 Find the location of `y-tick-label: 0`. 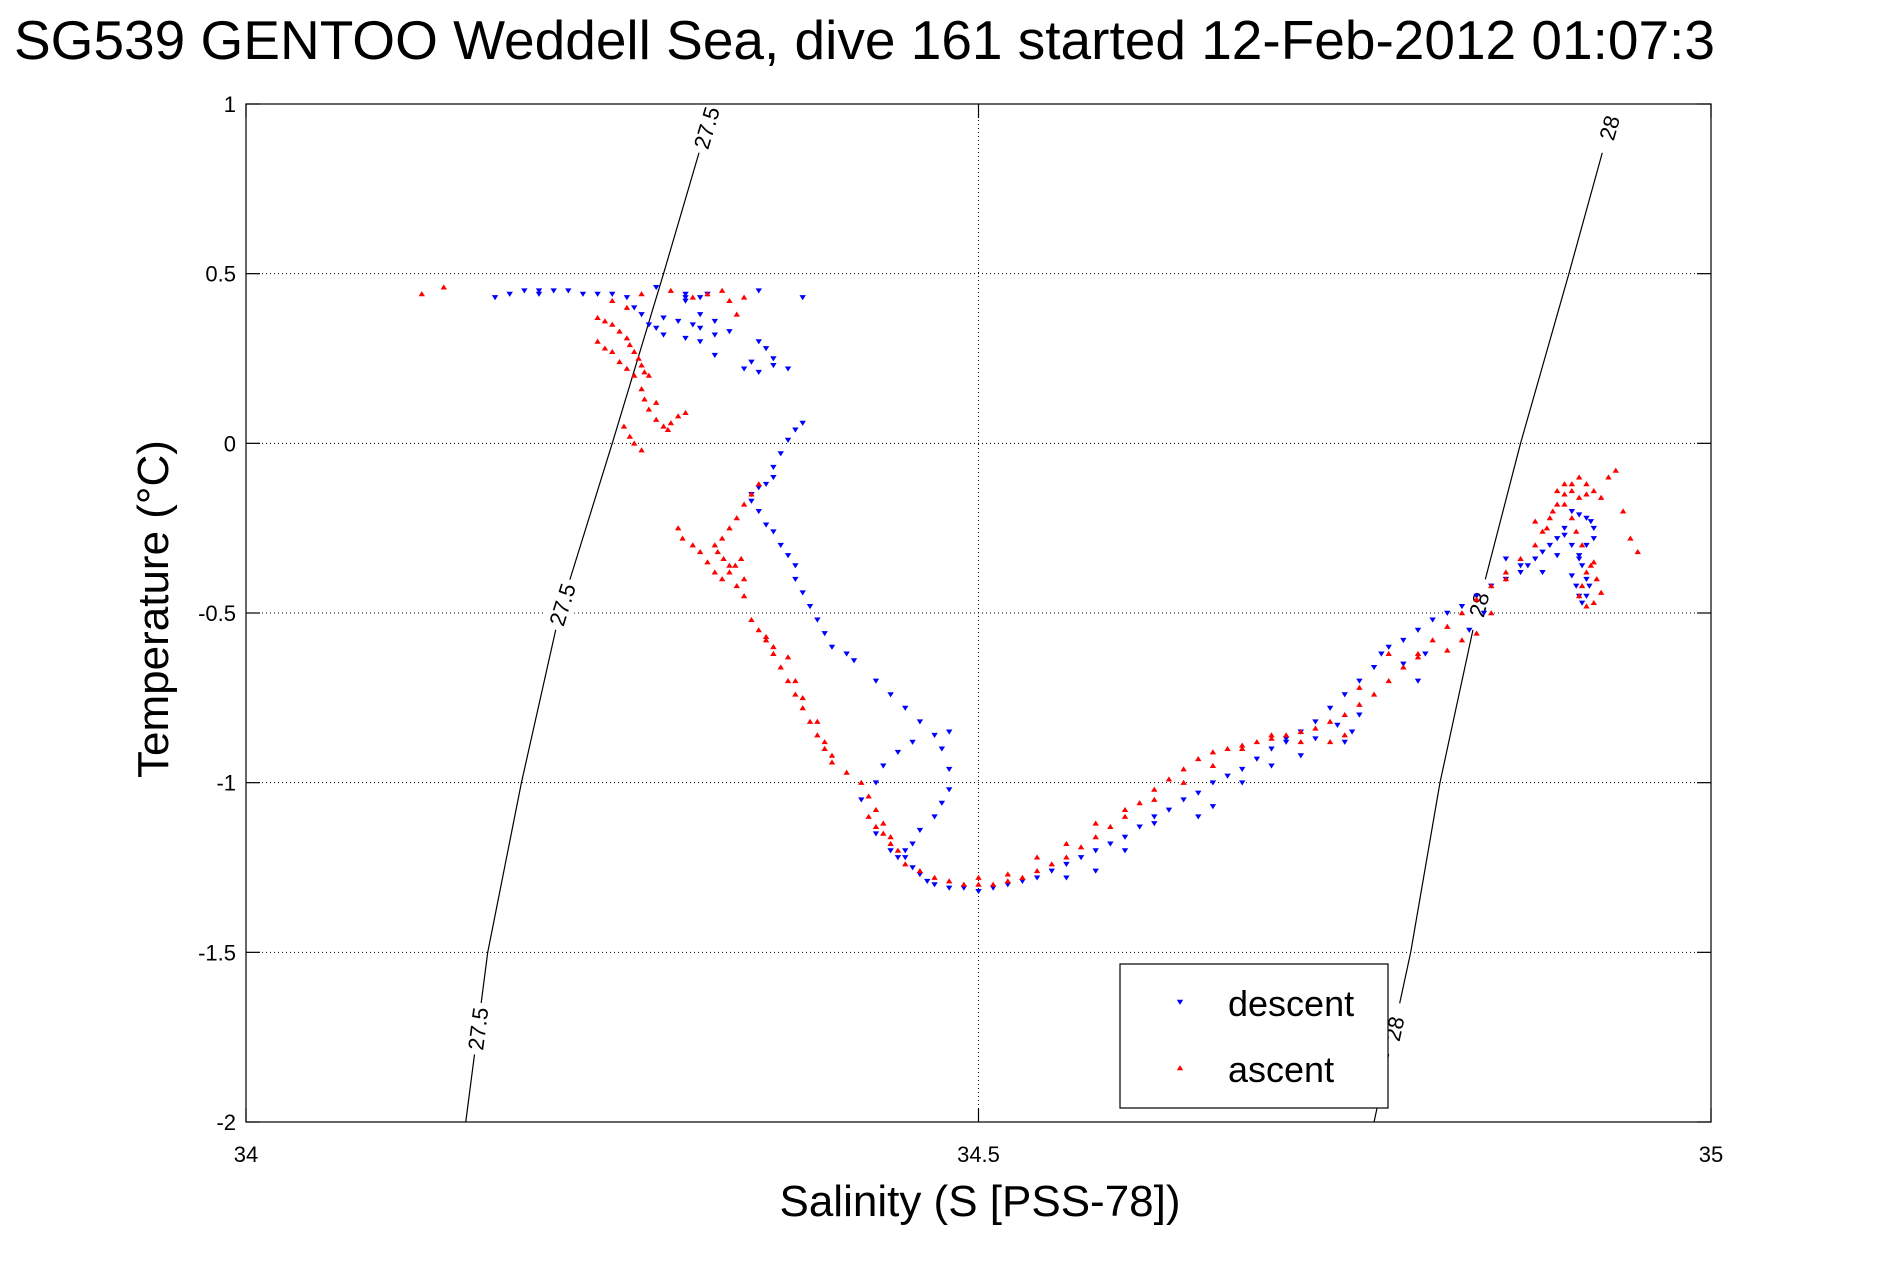

y-tick-label: 0 is located at coordinates (230, 443).